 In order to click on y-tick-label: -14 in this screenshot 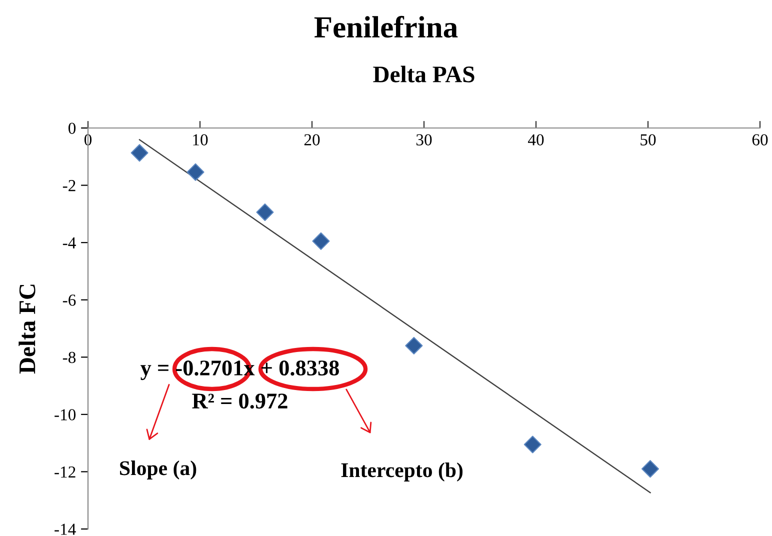, I will do `click(65, 529)`.